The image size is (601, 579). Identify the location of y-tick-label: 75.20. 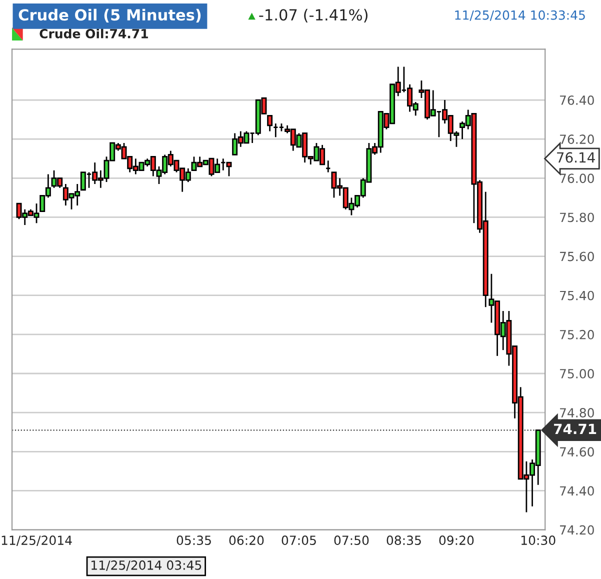
(577, 335).